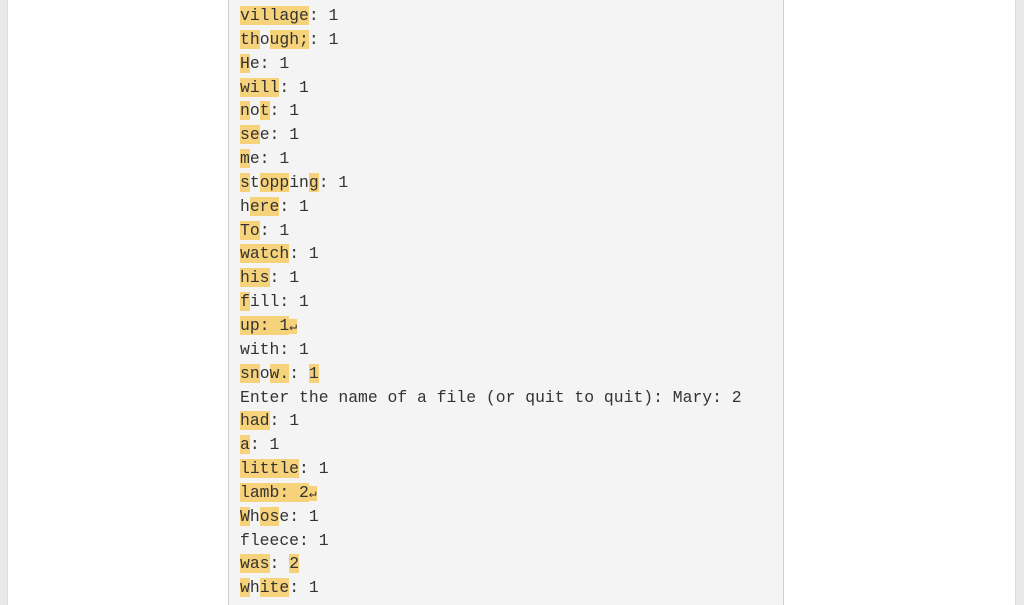 The image size is (1024, 605). What do you see at coordinates (254, 182) in the screenshot?
I see `text-segment: t` at bounding box center [254, 182].